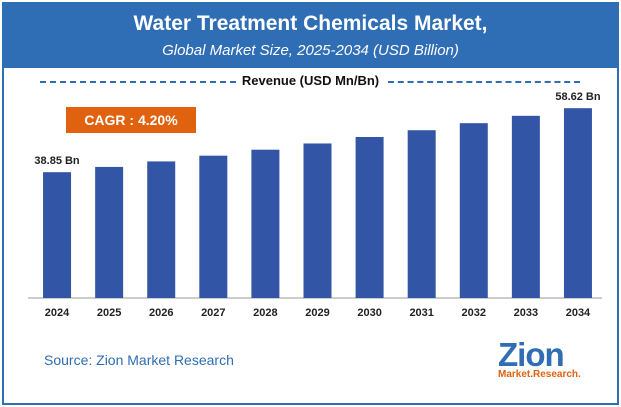 The image size is (621, 407). What do you see at coordinates (265, 313) in the screenshot?
I see `x-tick-label-2028: 2028` at bounding box center [265, 313].